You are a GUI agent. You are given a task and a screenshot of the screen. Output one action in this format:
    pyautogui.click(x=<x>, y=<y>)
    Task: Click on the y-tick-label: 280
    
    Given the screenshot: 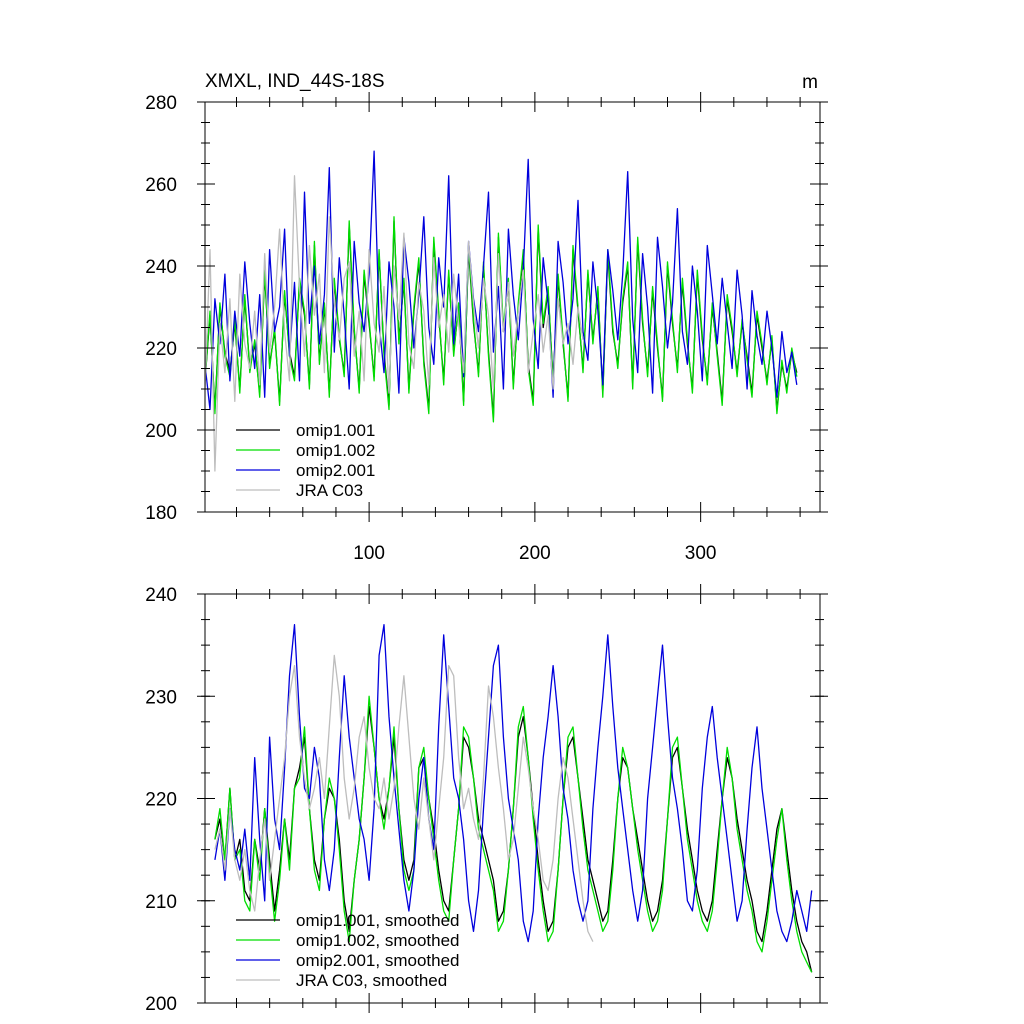 What is the action you would take?
    pyautogui.click(x=161, y=103)
    